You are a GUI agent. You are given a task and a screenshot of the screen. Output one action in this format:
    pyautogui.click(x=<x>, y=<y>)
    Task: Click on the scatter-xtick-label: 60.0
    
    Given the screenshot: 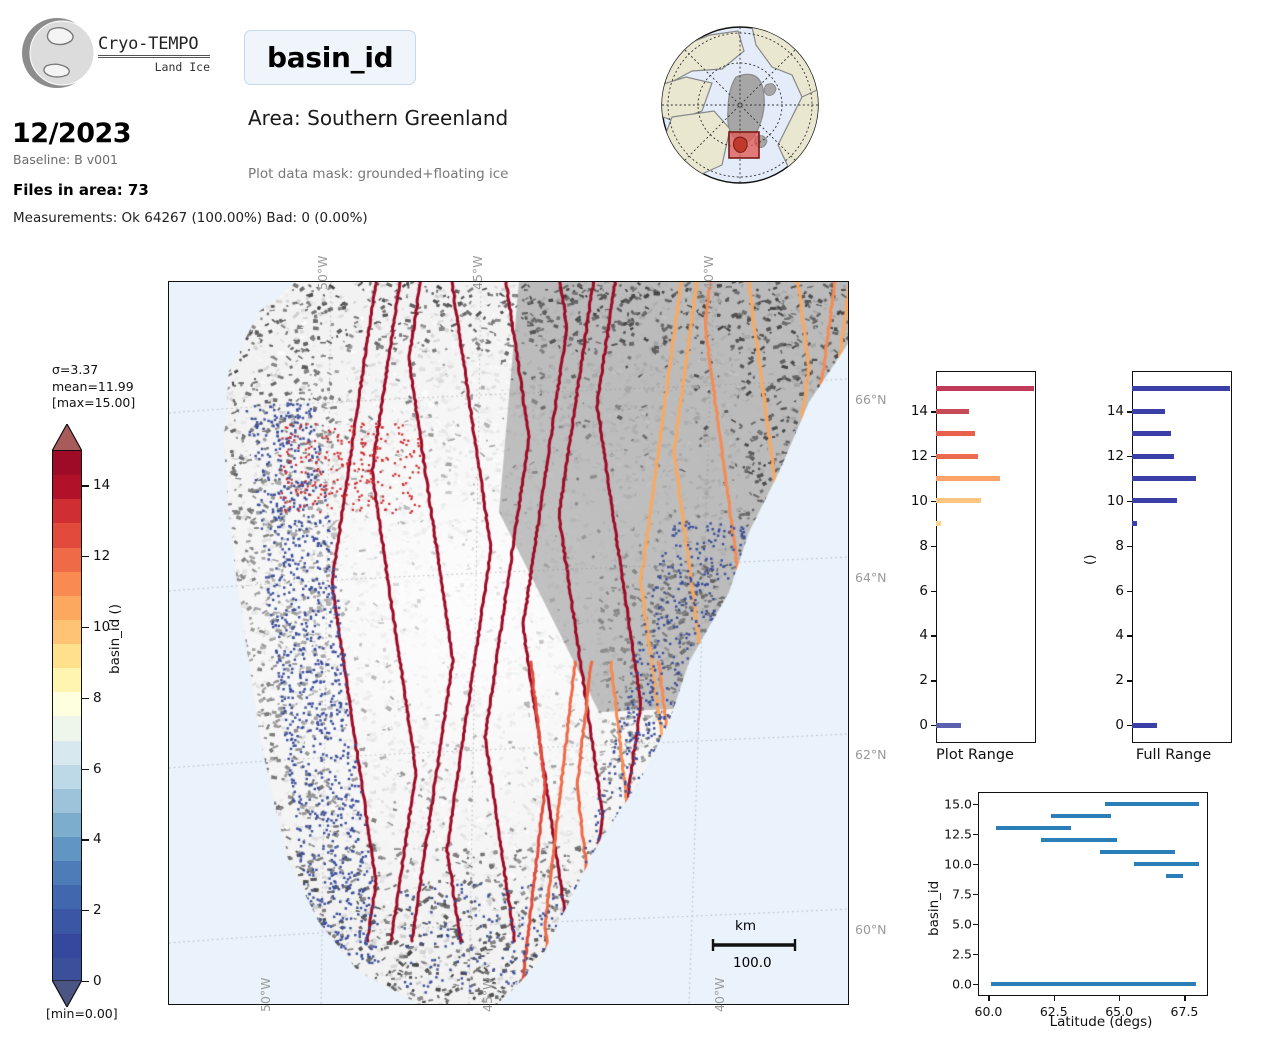 What is the action you would take?
    pyautogui.click(x=988, y=1011)
    